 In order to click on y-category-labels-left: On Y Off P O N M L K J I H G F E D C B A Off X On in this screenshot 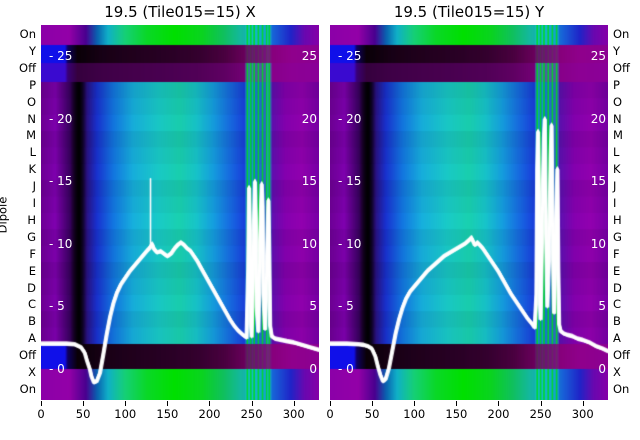, I will do `click(18, 220)`.